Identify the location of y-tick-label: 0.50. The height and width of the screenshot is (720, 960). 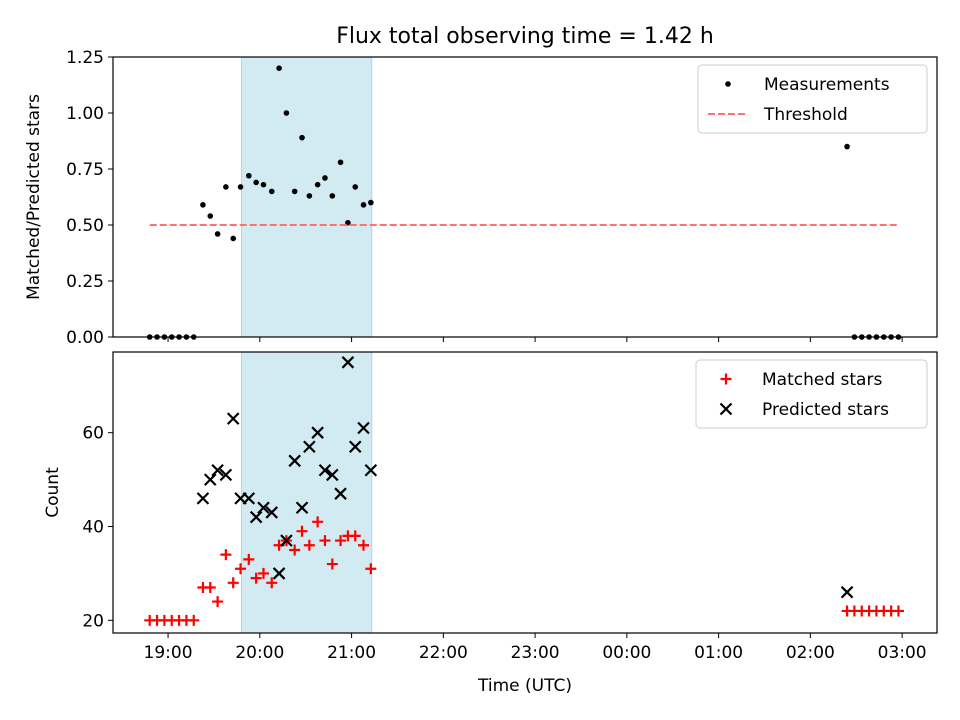
(85, 226).